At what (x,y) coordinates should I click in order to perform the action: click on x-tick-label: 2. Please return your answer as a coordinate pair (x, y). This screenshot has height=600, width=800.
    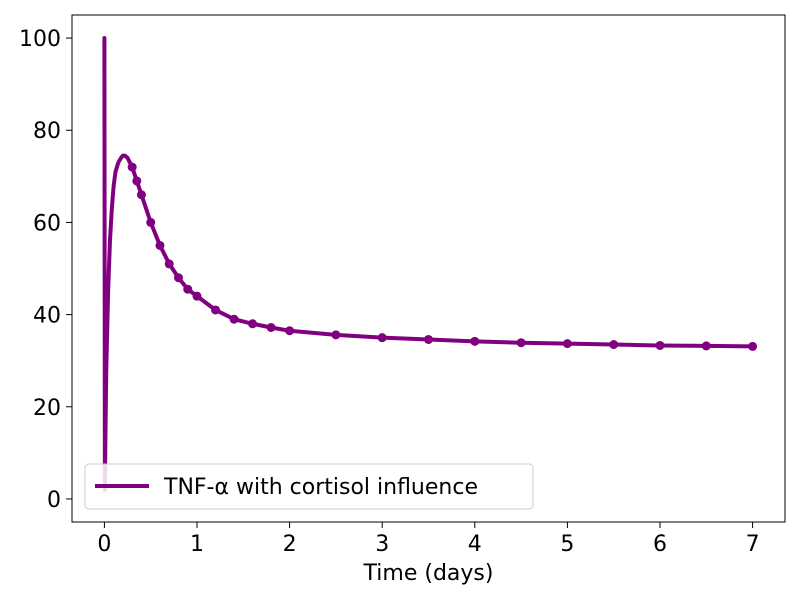
    Looking at the image, I should click on (290, 544).